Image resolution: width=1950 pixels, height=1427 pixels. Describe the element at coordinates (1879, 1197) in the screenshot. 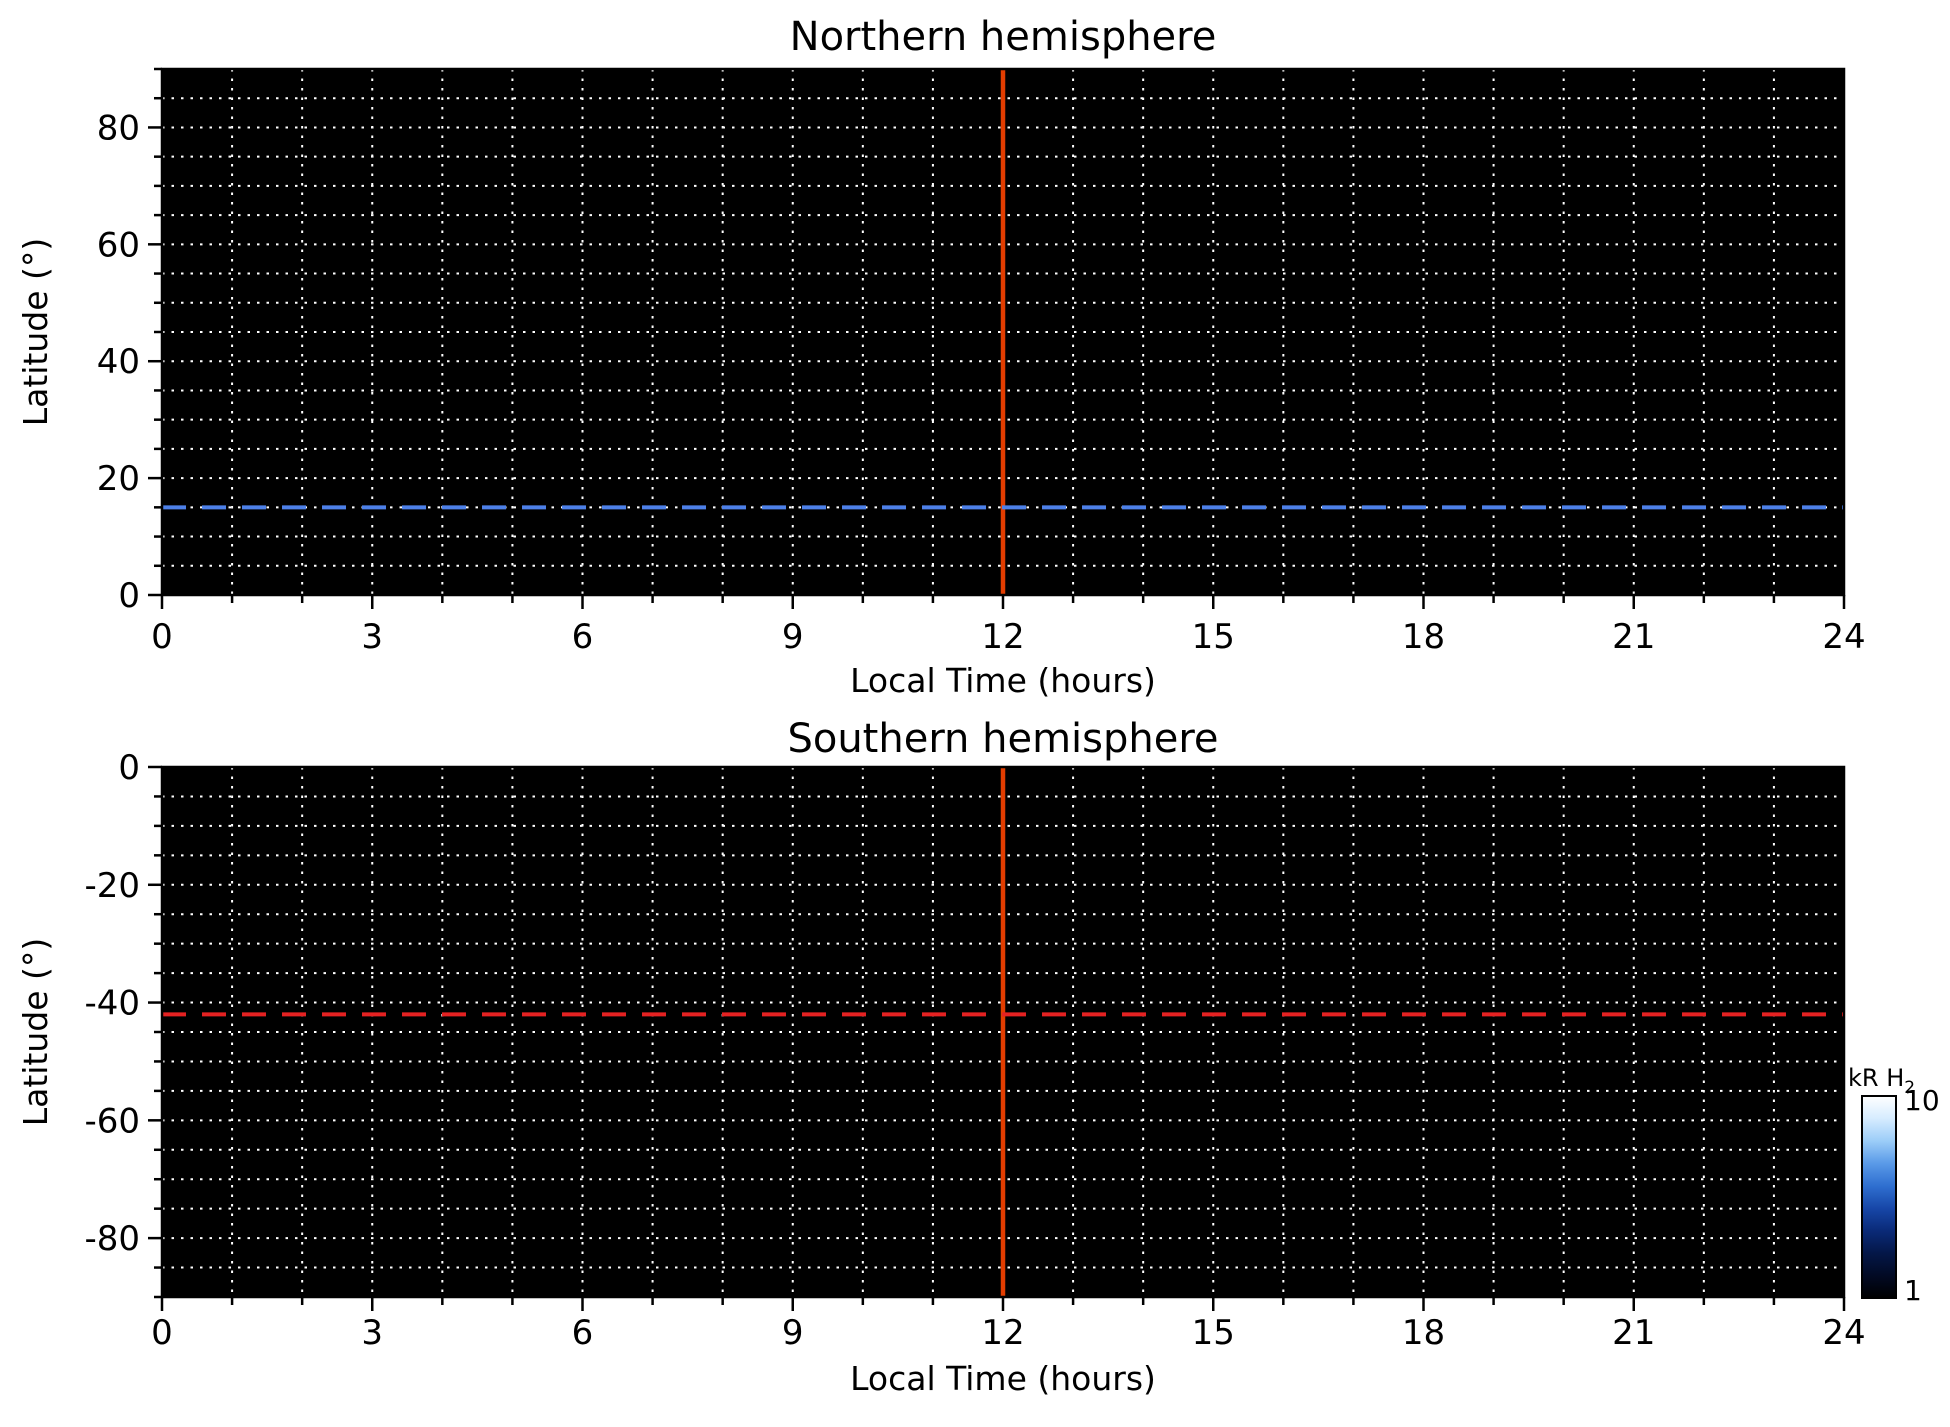

I see `colorbar-bar` at that location.